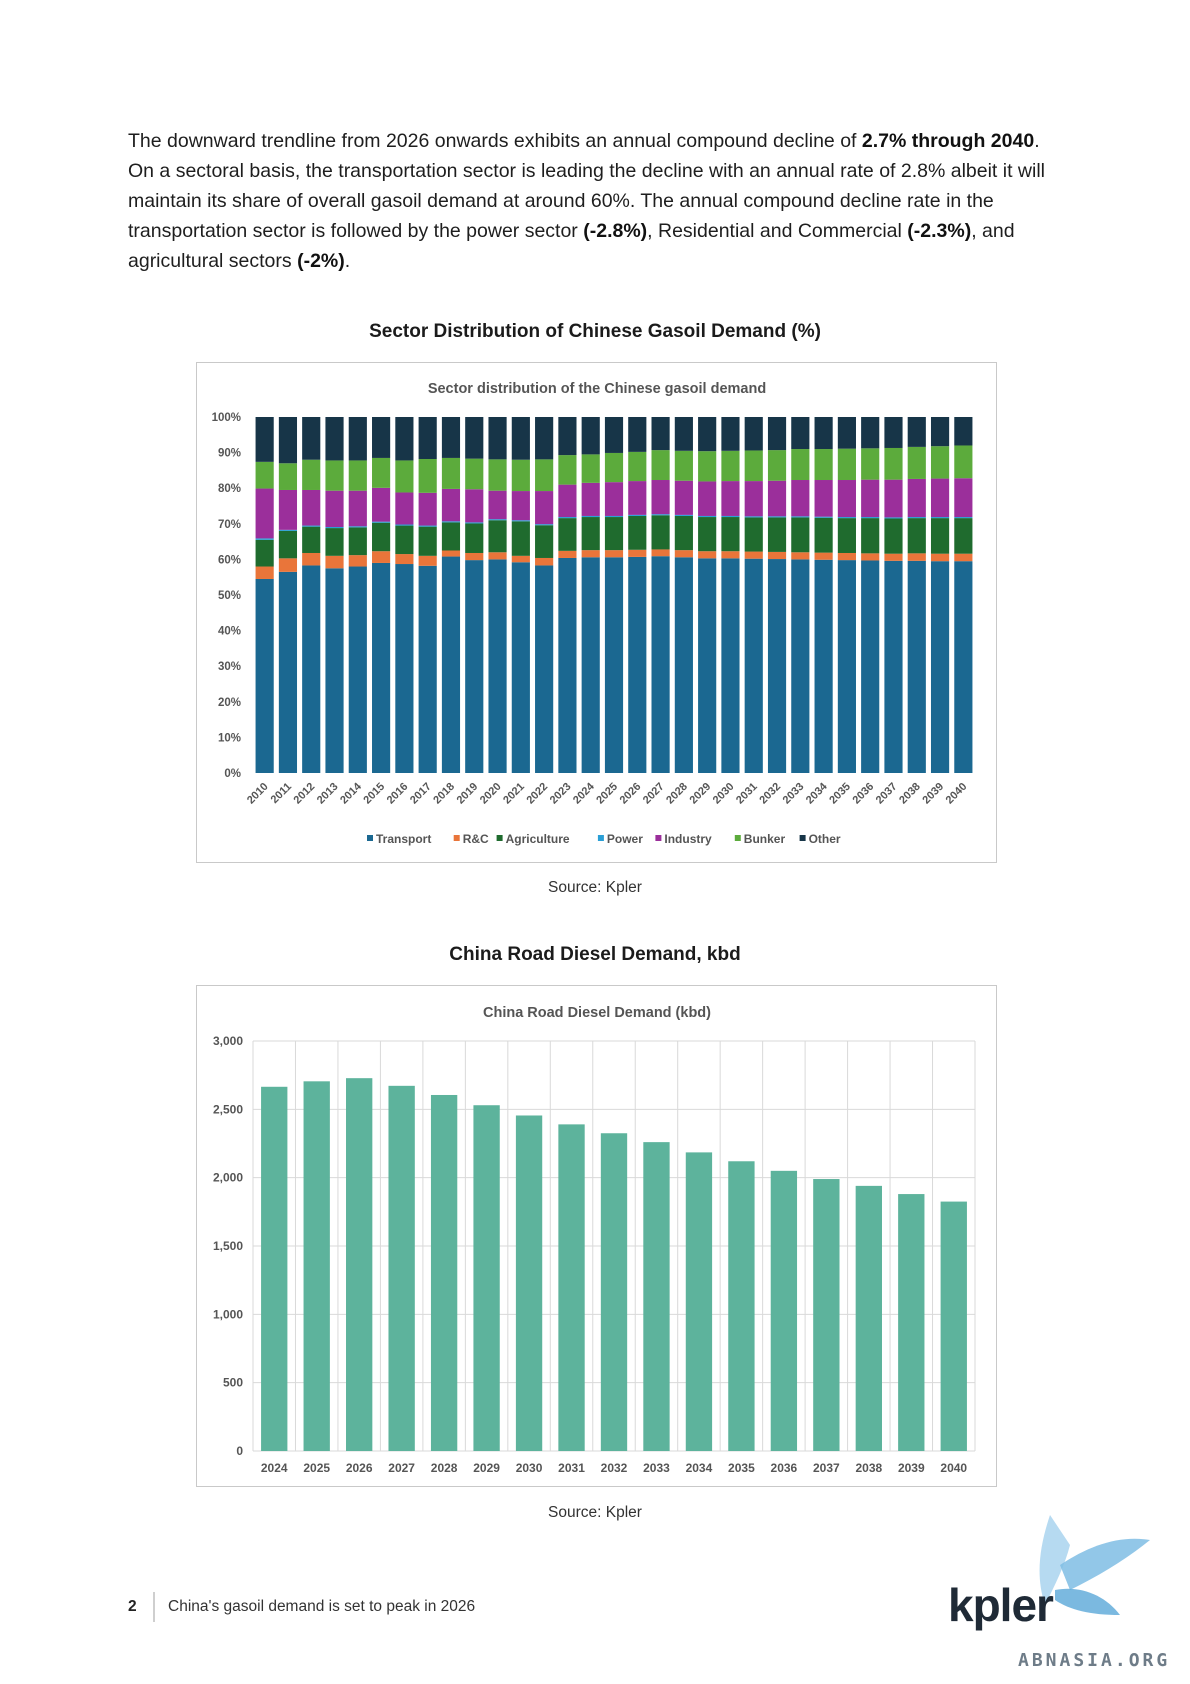 This screenshot has width=1190, height=1684. Describe the element at coordinates (953, 1468) in the screenshot. I see `x-tick-label: 2040` at that location.